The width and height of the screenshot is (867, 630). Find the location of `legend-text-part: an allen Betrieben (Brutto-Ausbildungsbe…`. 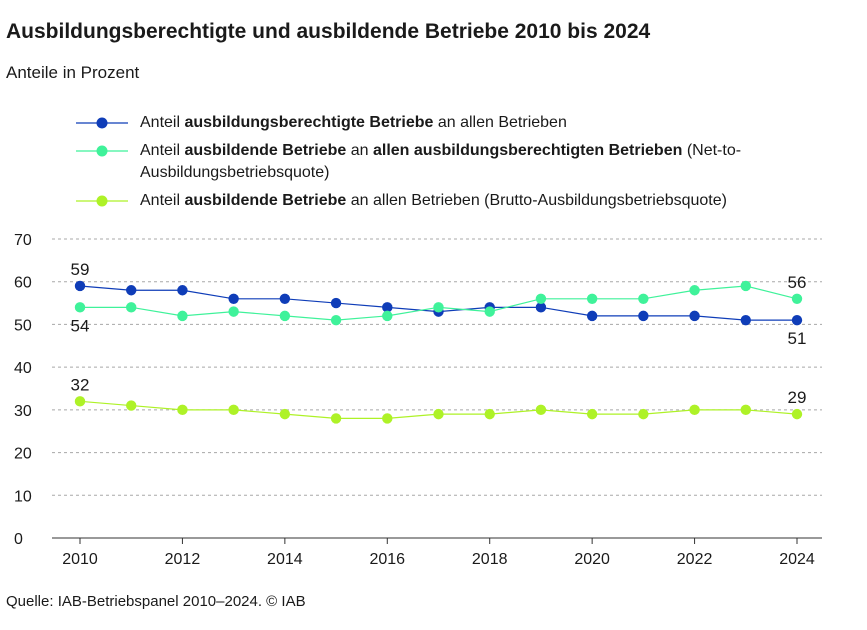

legend-text-part: an allen Betrieben (Brutto-Ausbildungsbe… is located at coordinates (536, 200).